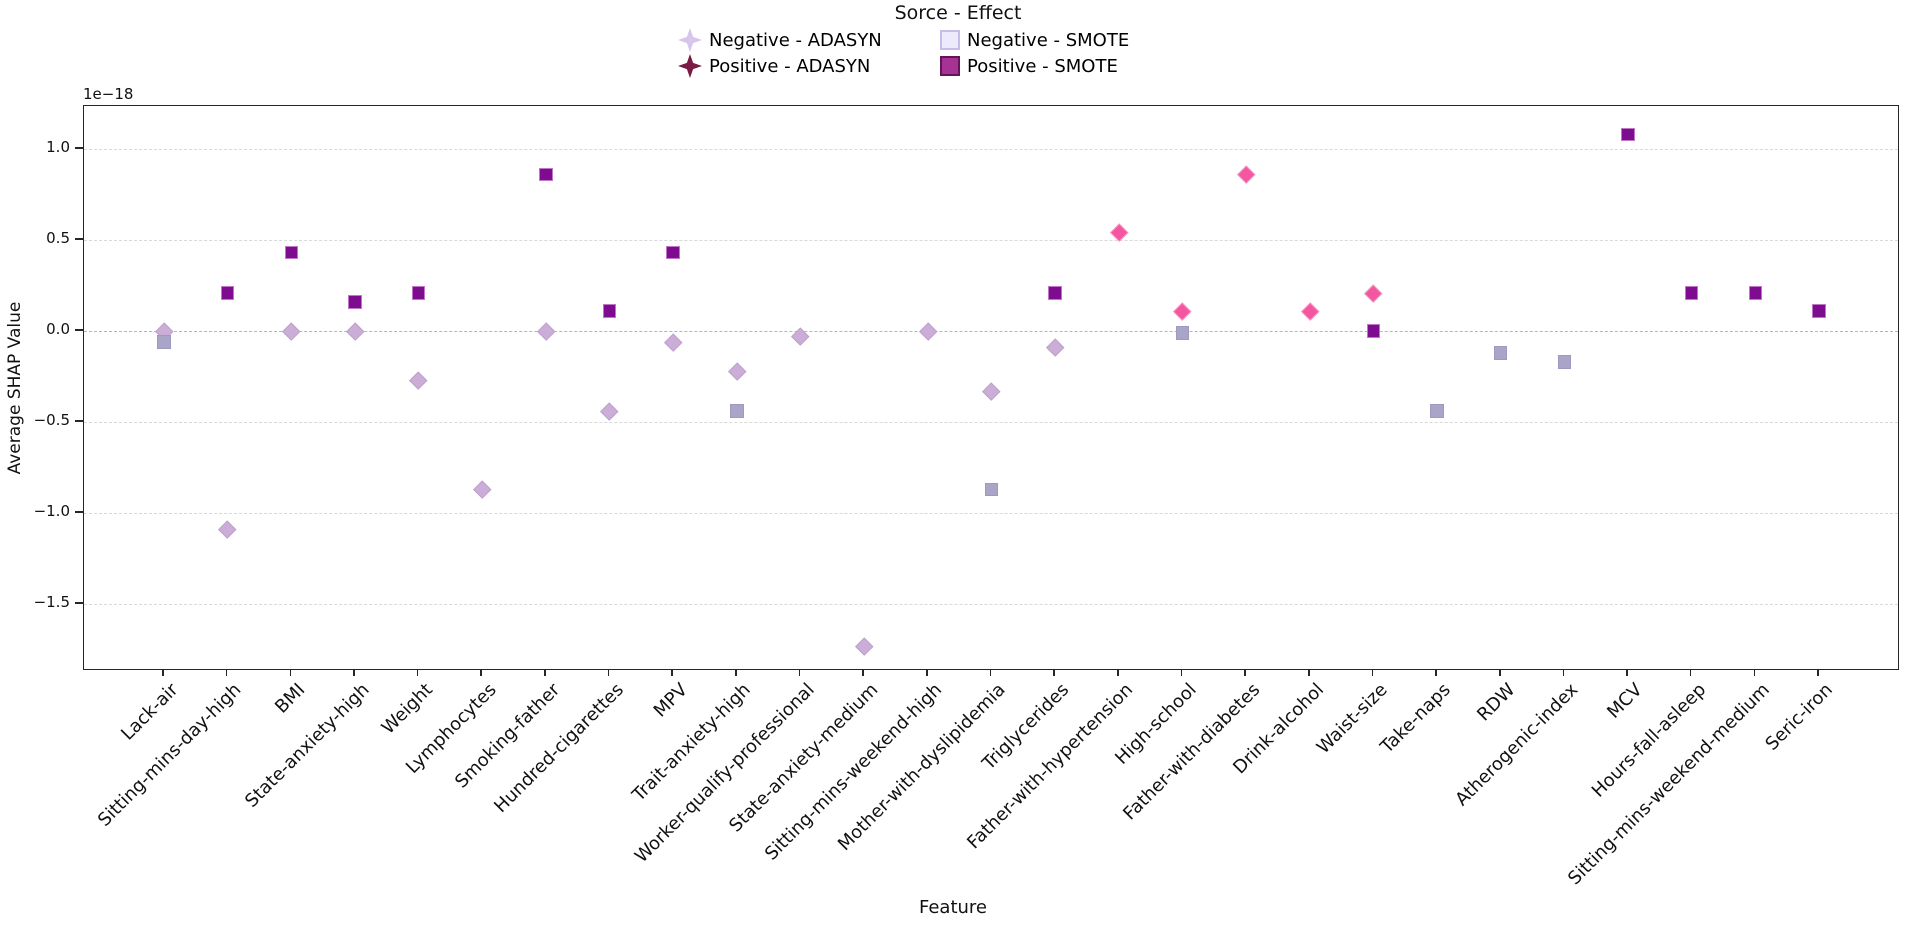  What do you see at coordinates (1628, 134) in the screenshot?
I see `data-point-positive-smote-mcv` at bounding box center [1628, 134].